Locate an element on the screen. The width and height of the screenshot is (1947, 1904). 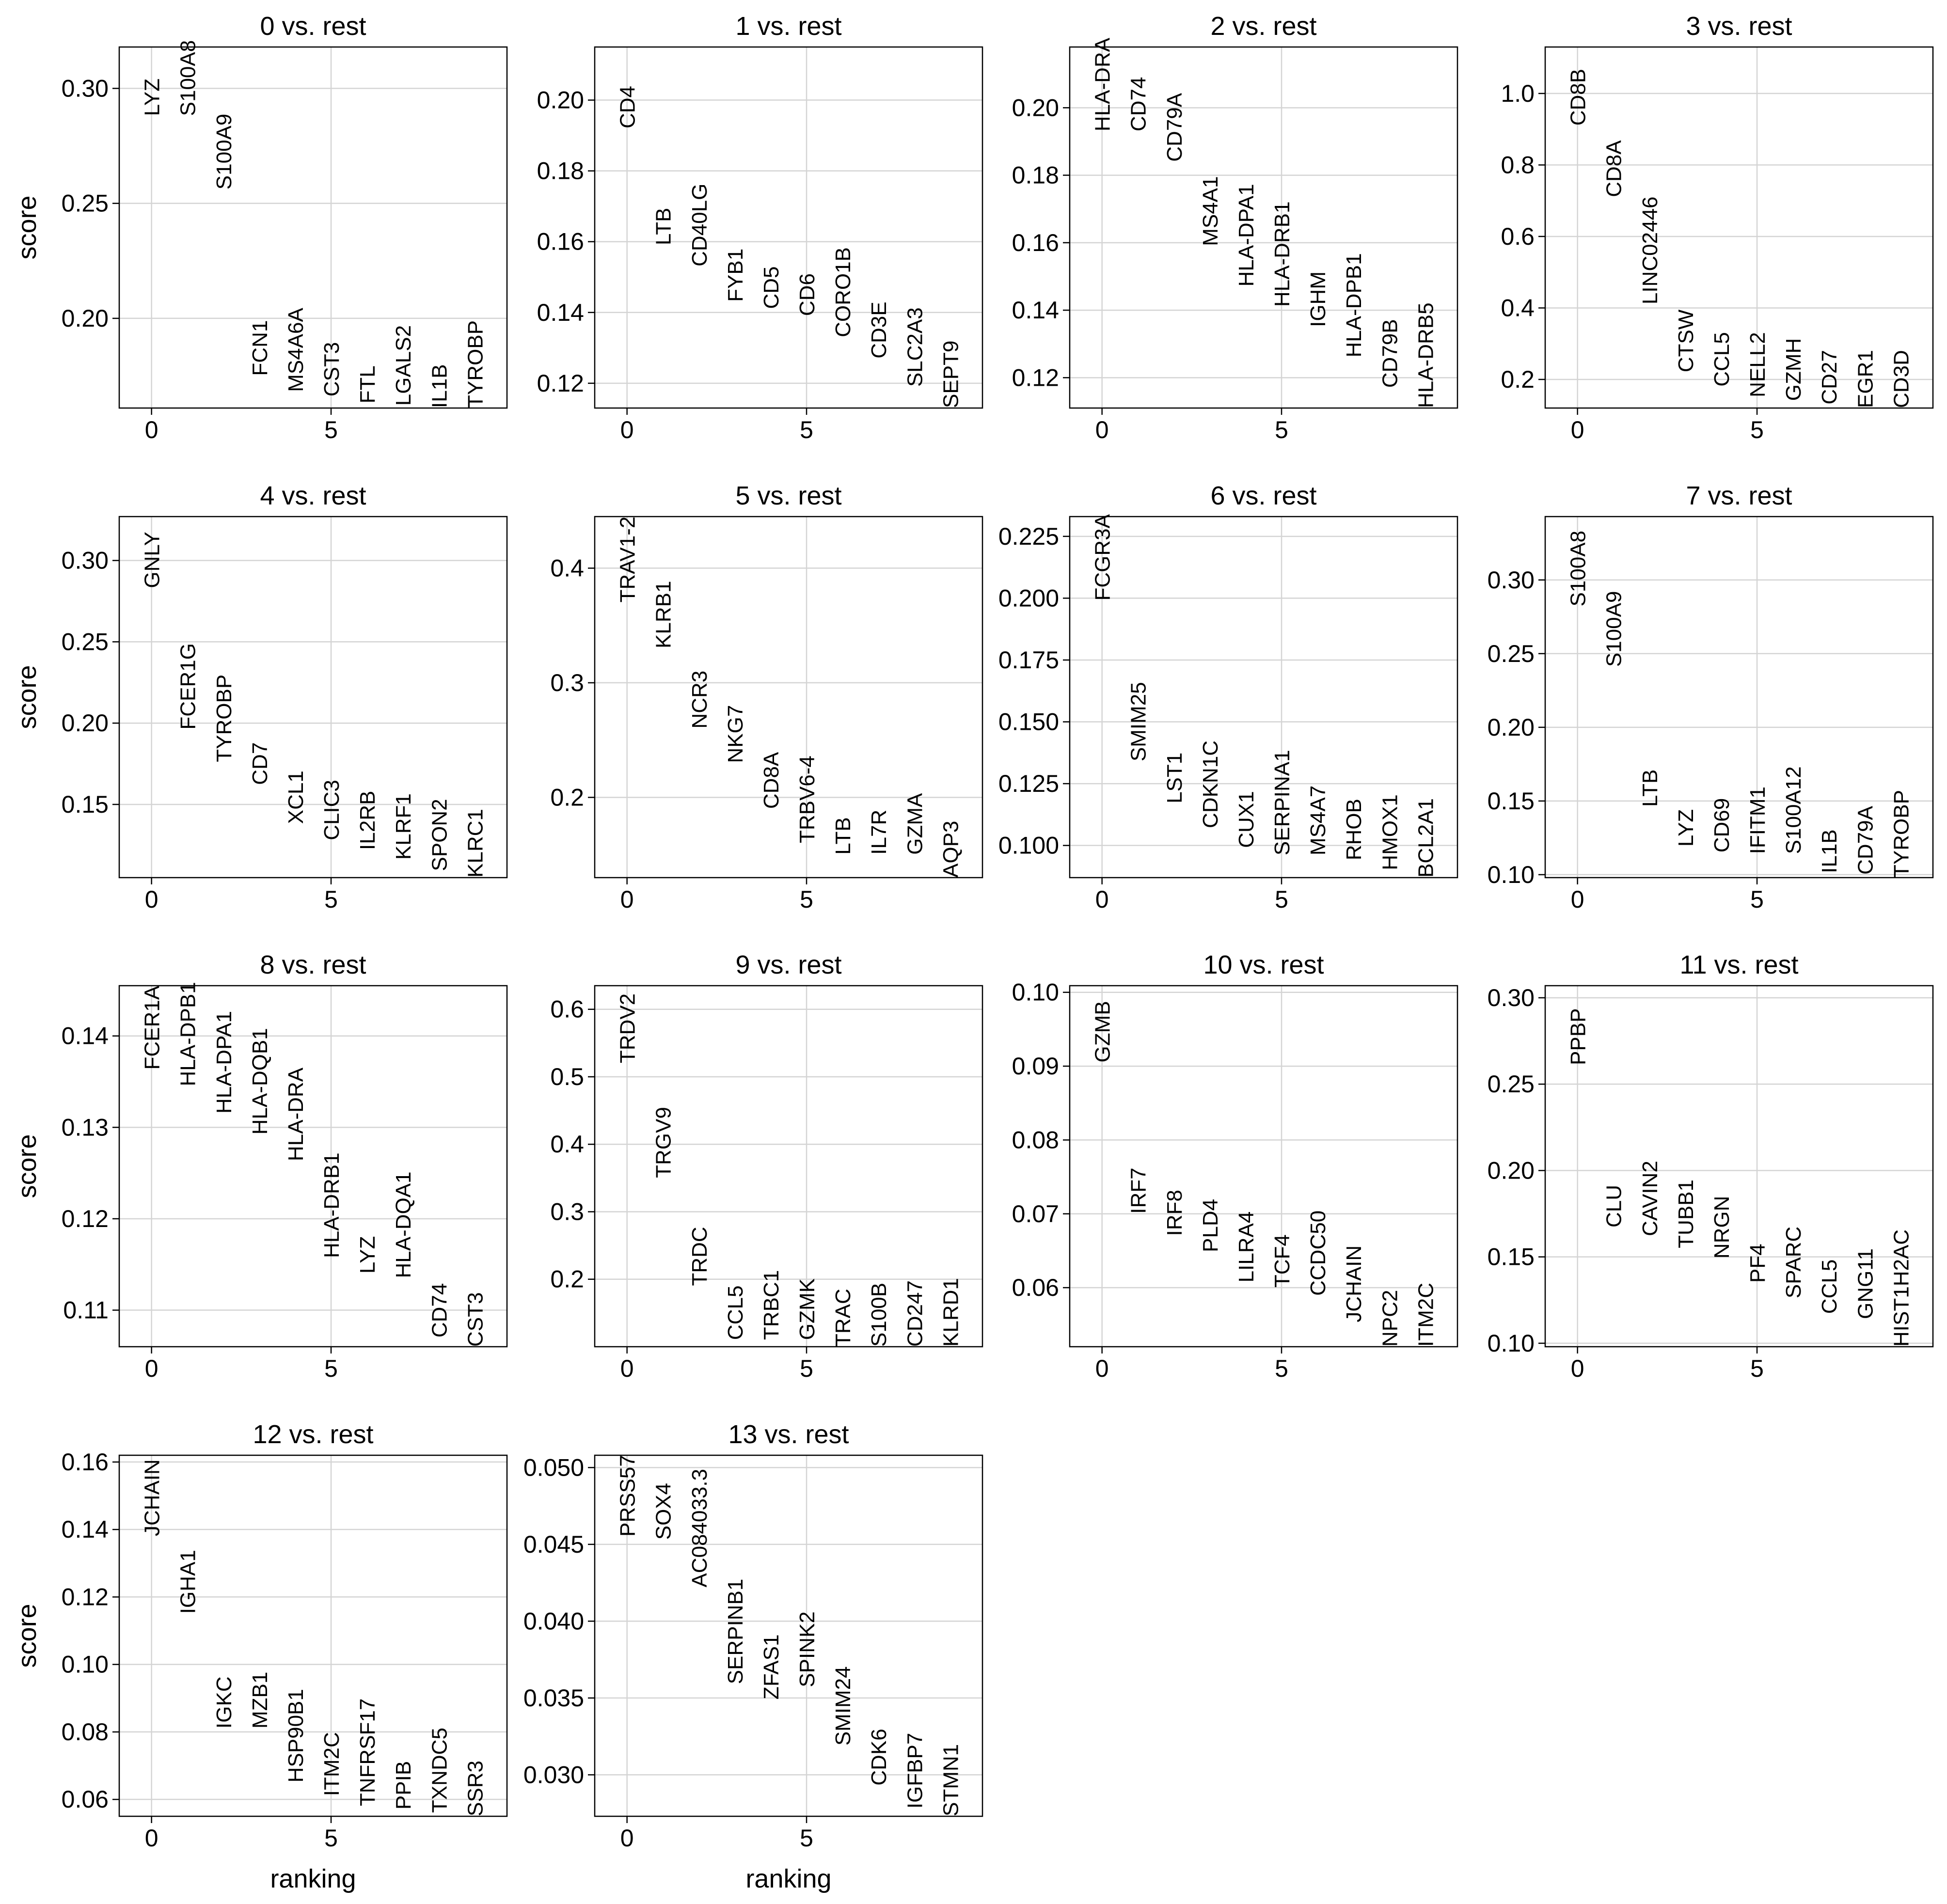
gene-label: CST3 is located at coordinates (475, 1320).